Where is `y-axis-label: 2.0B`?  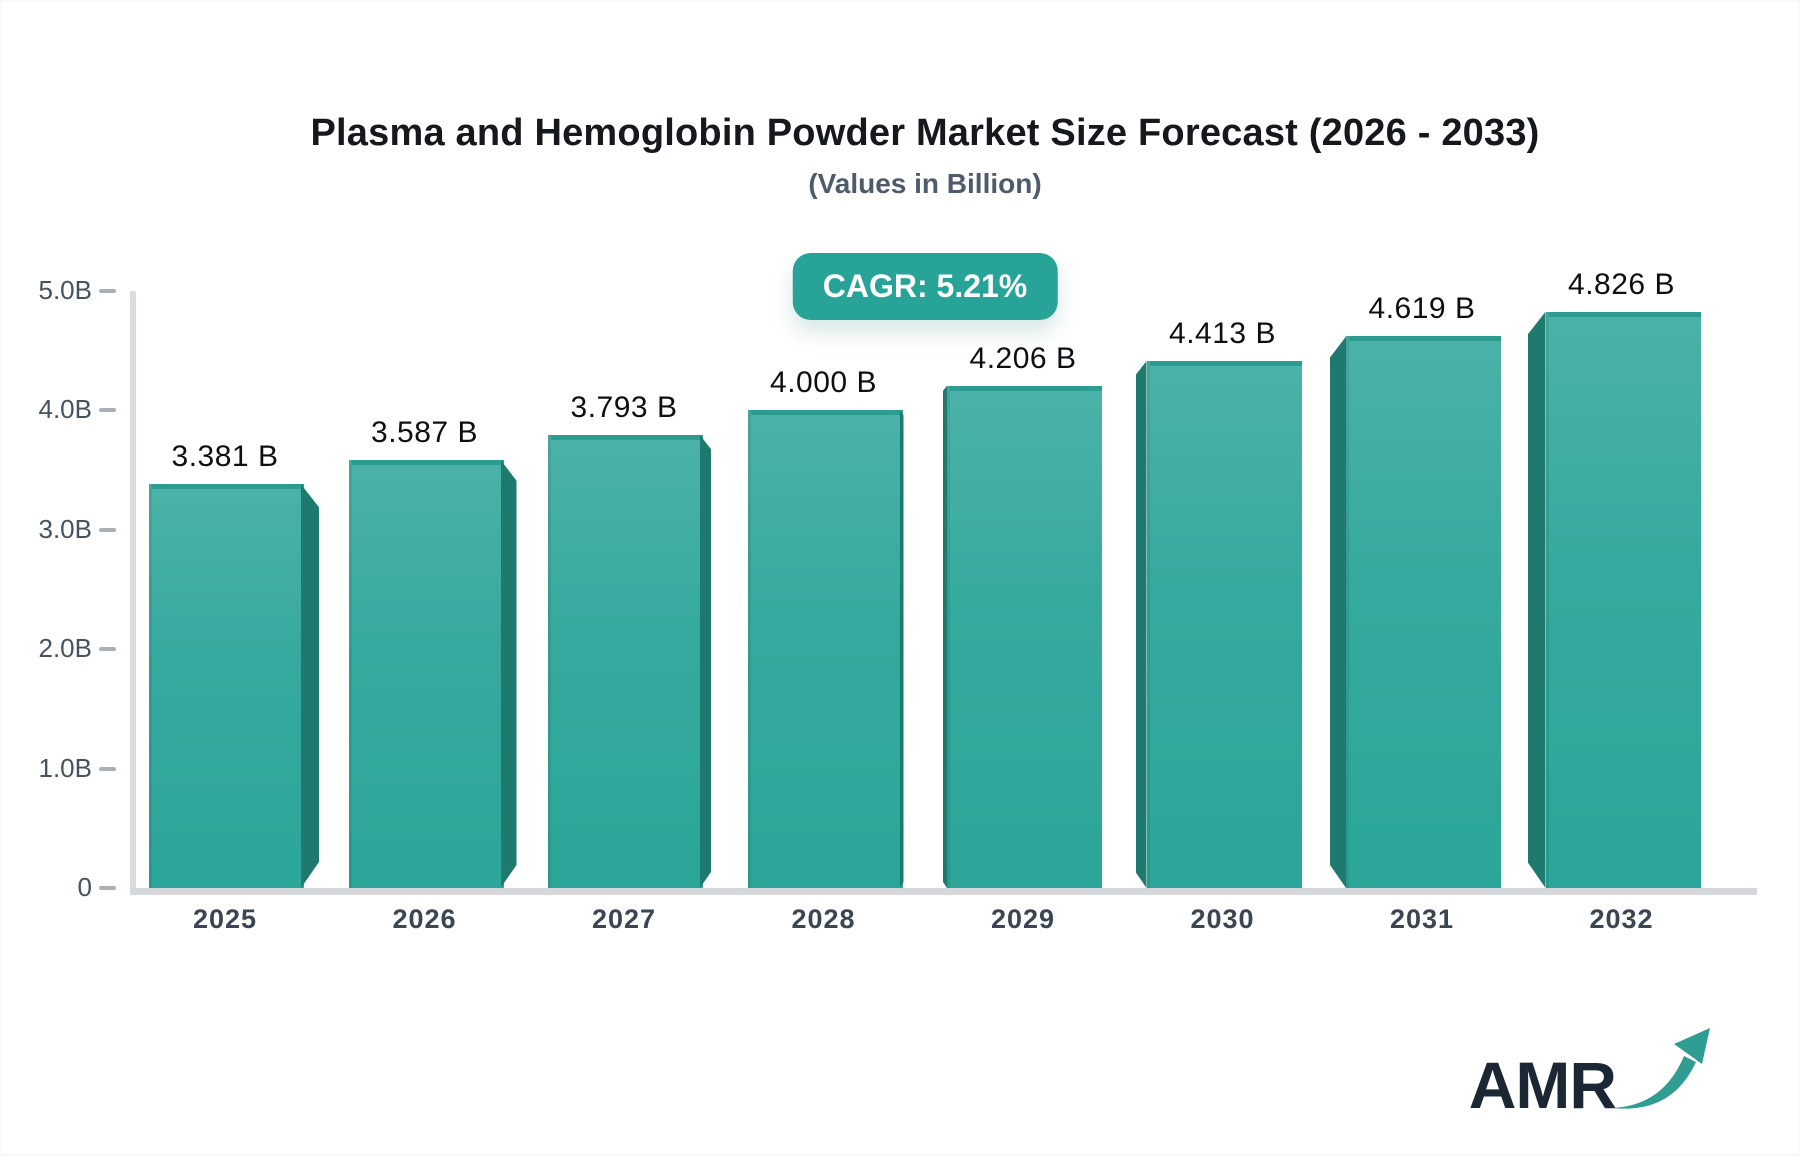 y-axis-label: 2.0B is located at coordinates (65, 648).